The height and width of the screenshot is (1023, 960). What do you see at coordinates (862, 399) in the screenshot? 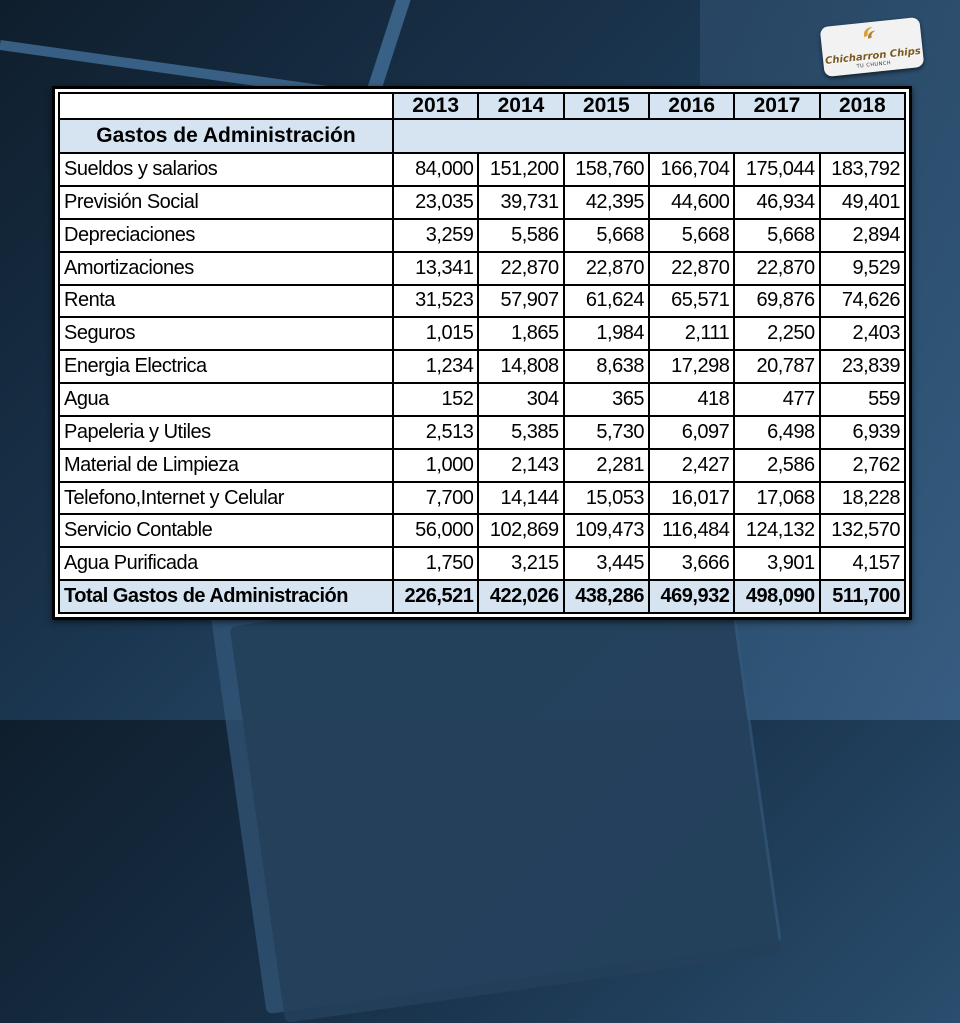
I see `value-cell: 559` at bounding box center [862, 399].